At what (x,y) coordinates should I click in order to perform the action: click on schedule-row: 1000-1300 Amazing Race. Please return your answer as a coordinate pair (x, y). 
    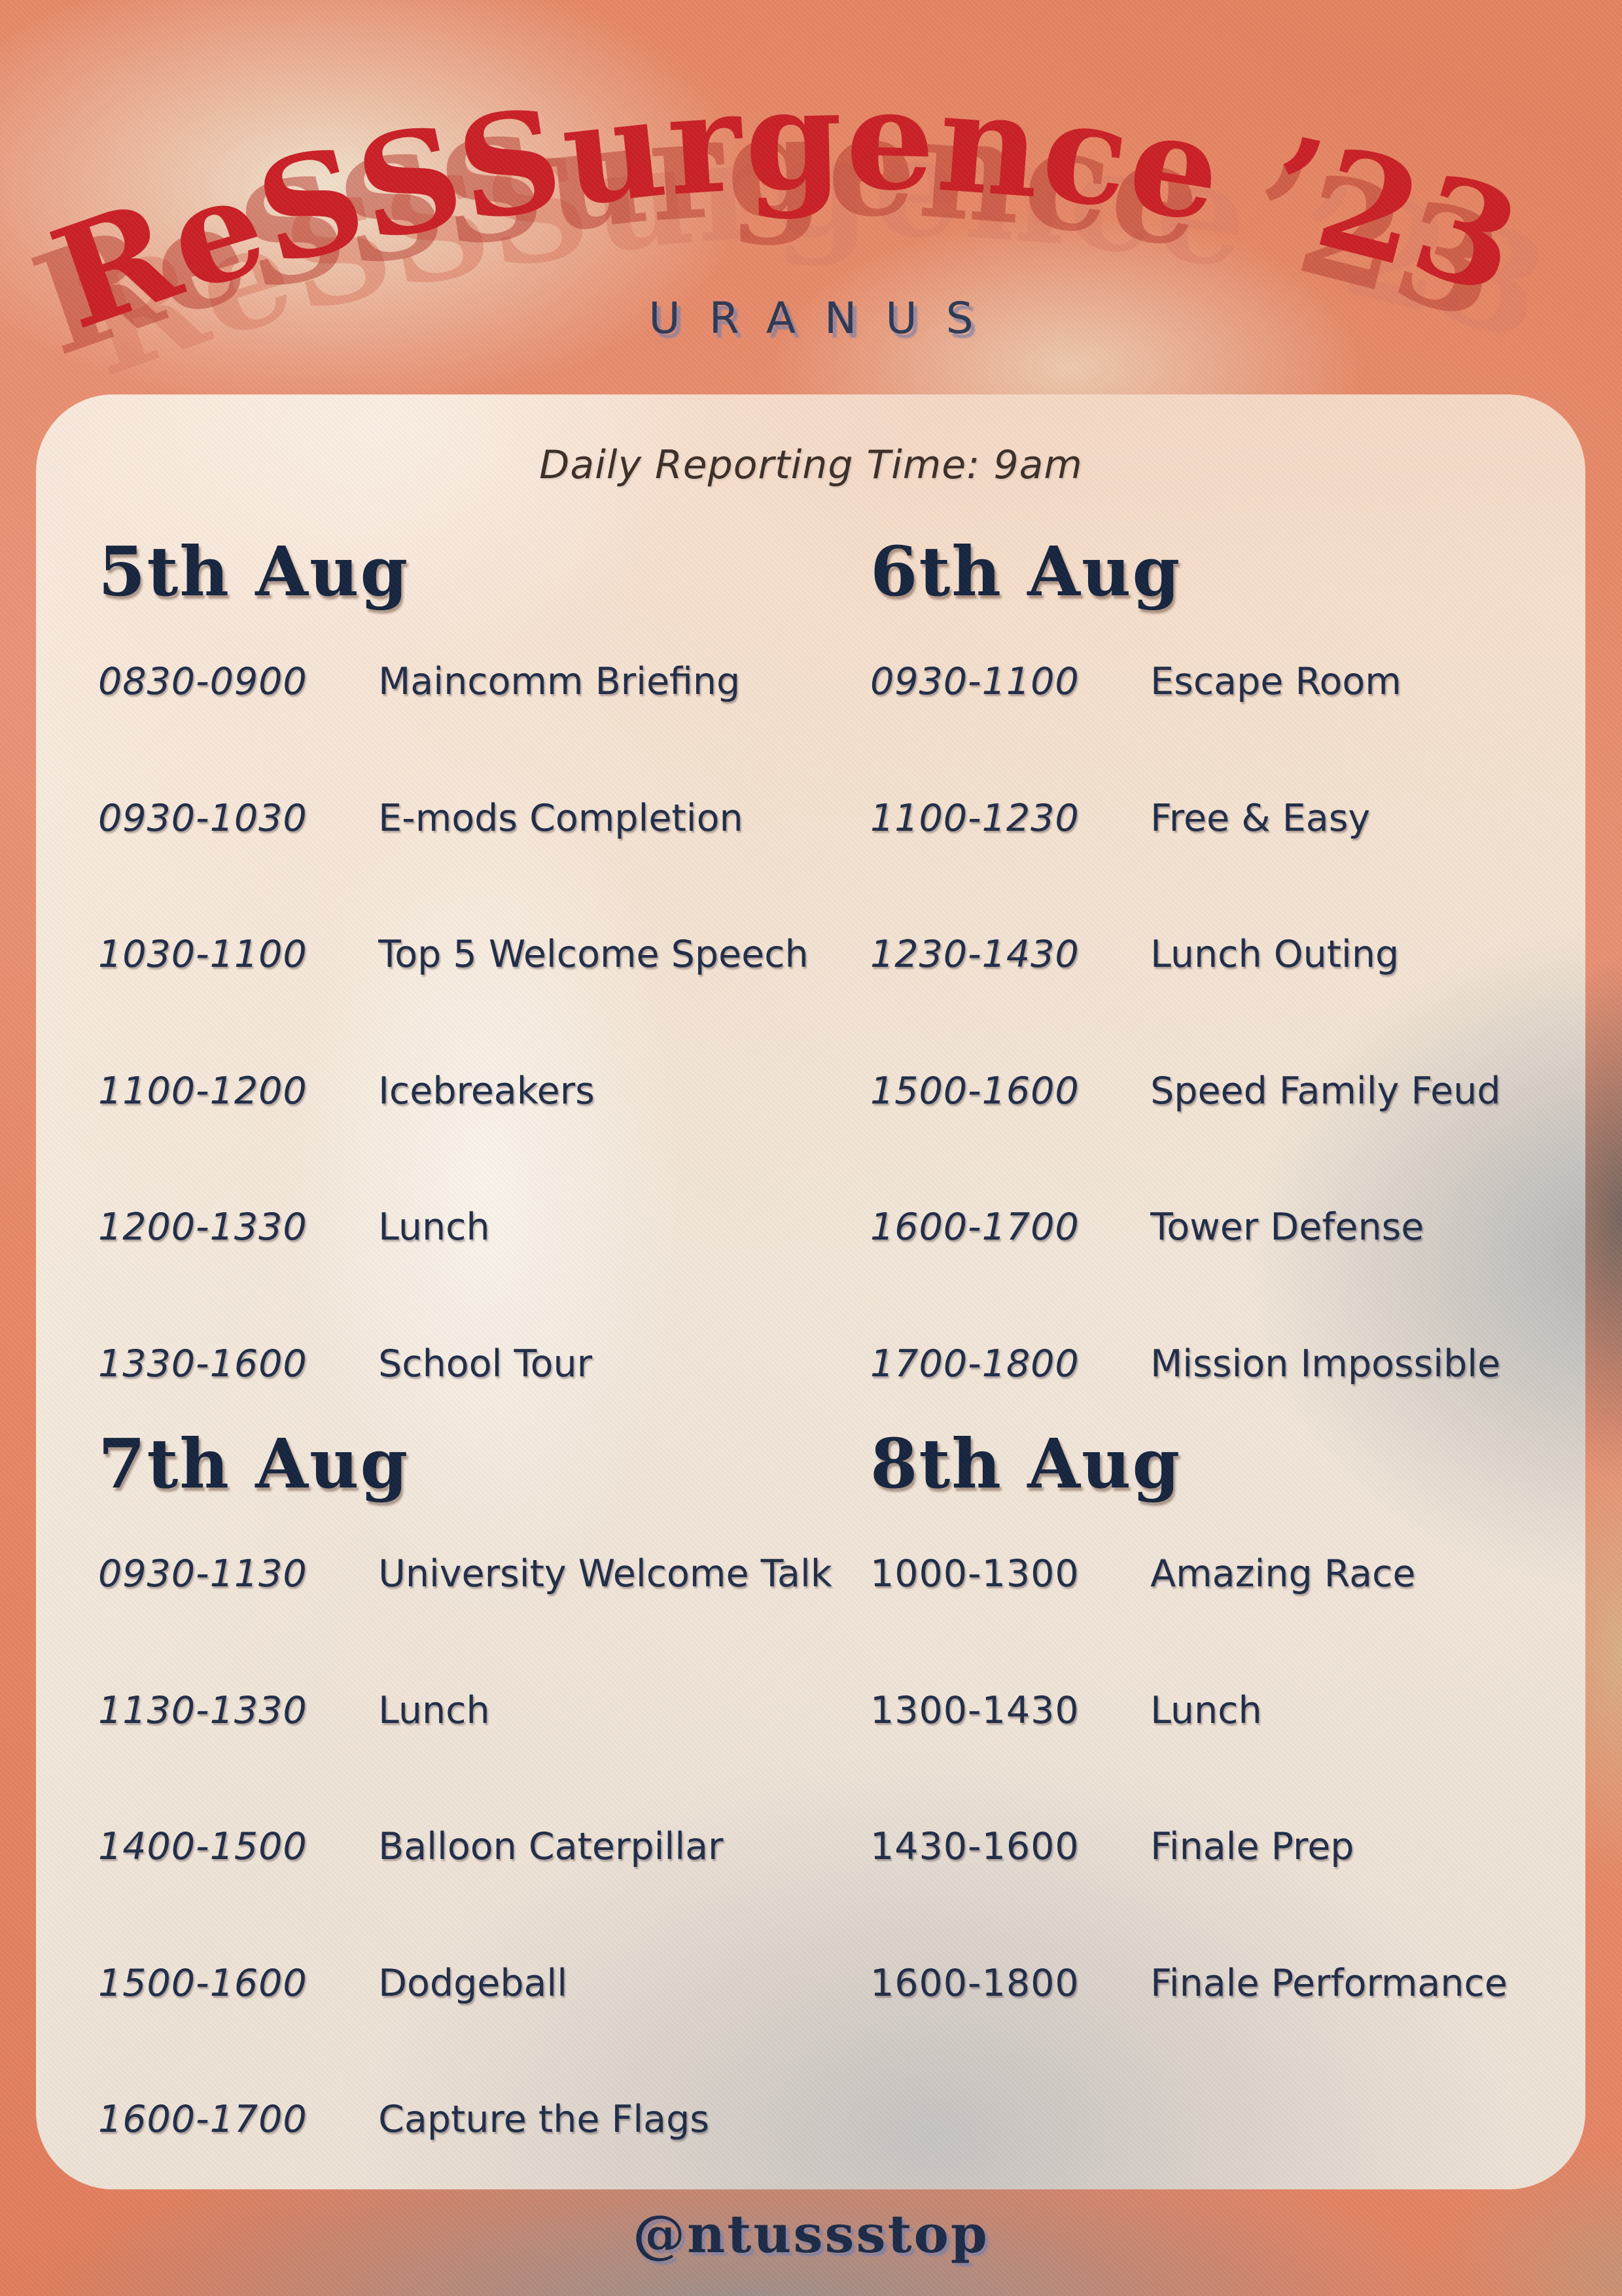
    Looking at the image, I should click on (1246, 1574).